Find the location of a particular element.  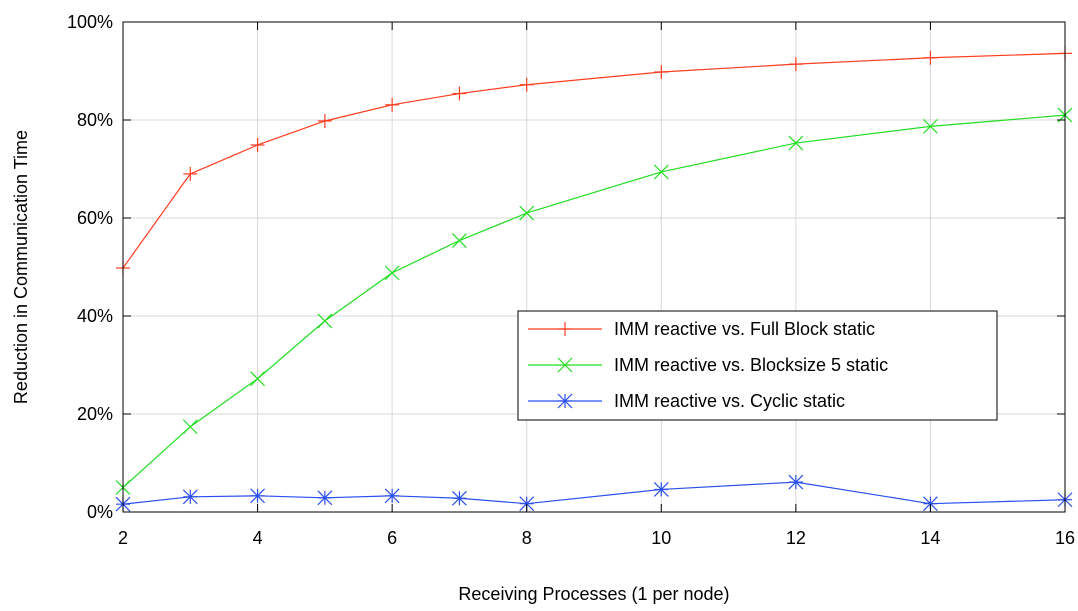

legend-item: IMM reactive vs. Cyclic static is located at coordinates (686, 401).